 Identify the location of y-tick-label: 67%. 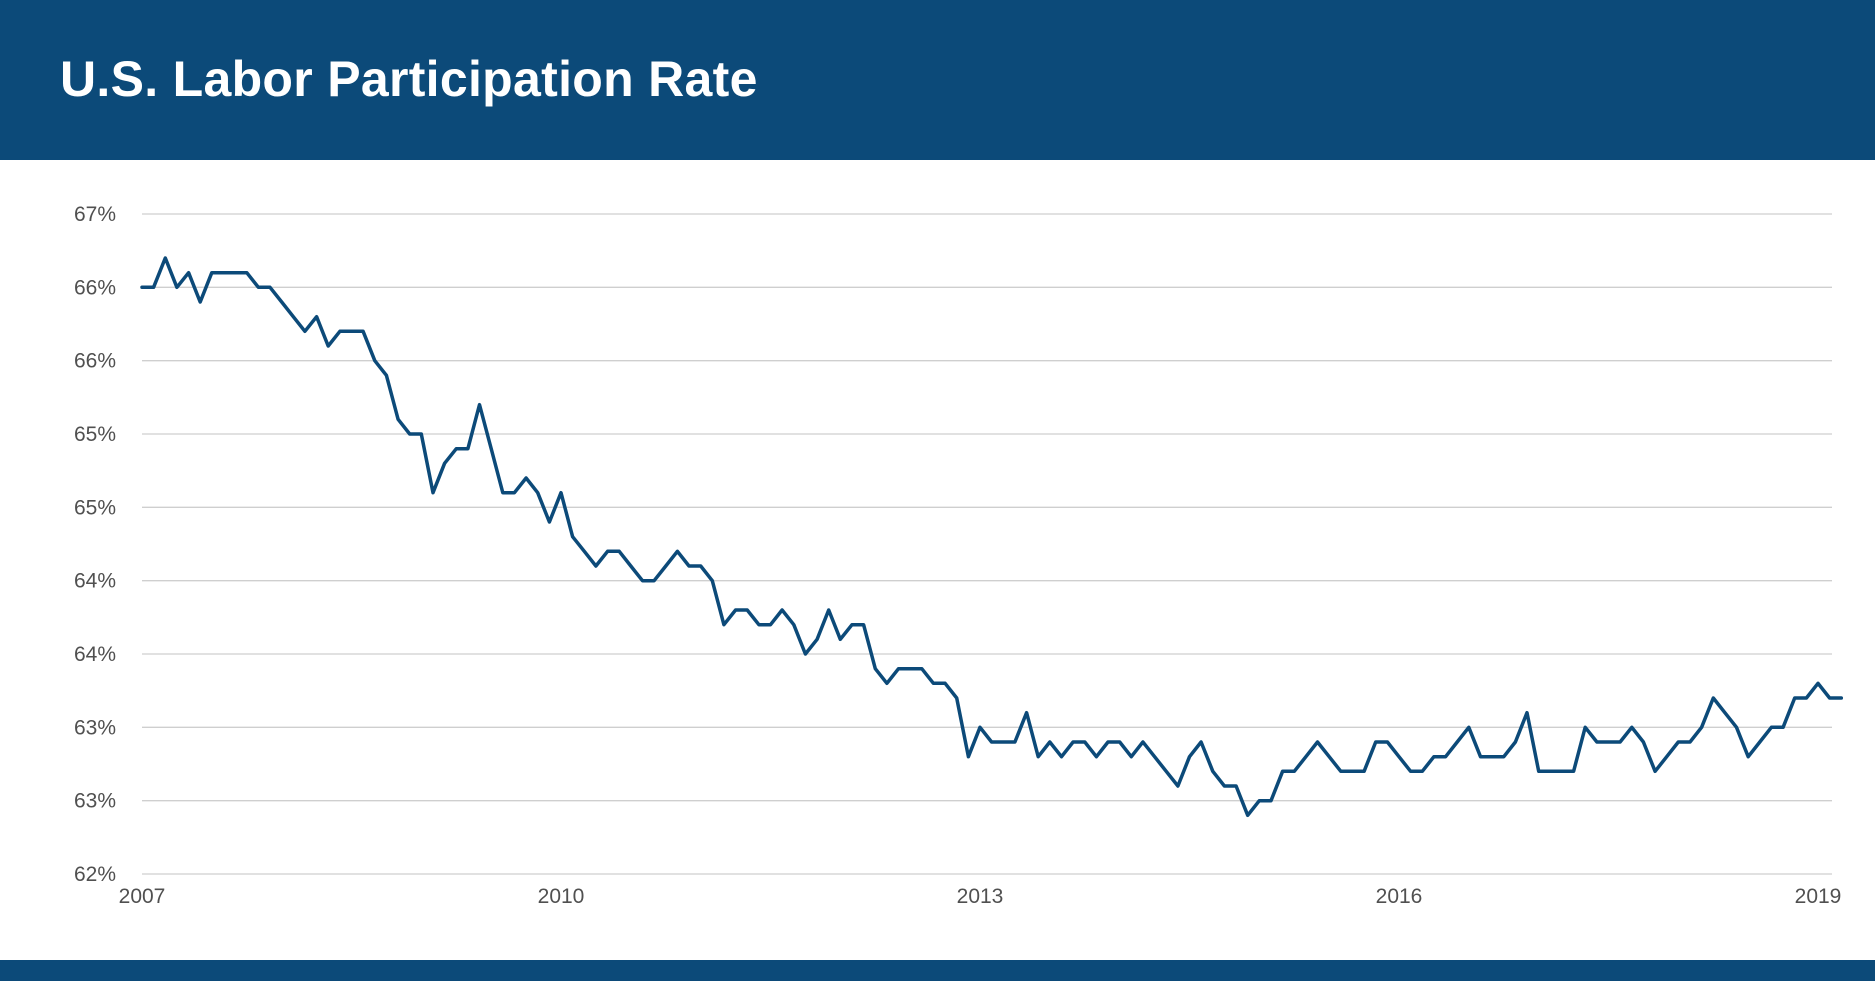
(95, 214).